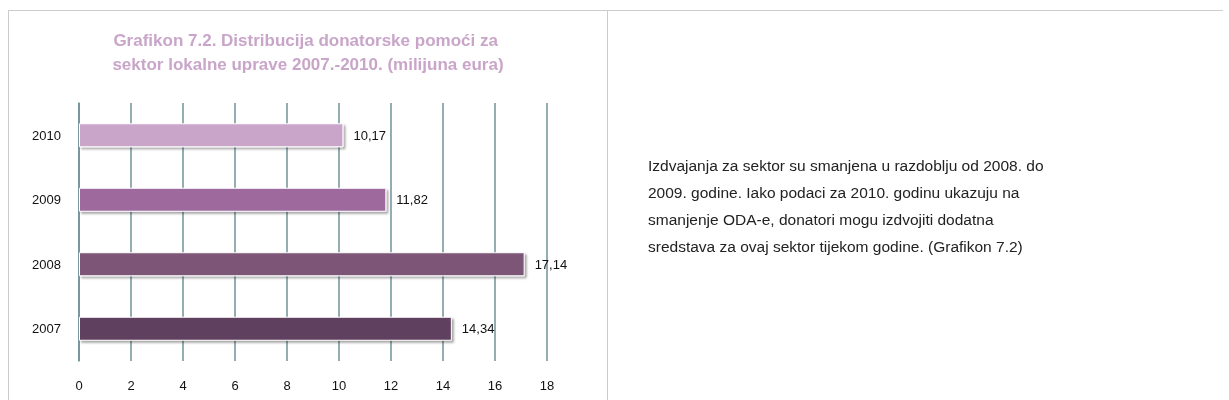  Describe the element at coordinates (235, 385) in the screenshot. I see `x-tick-label: 6` at that location.